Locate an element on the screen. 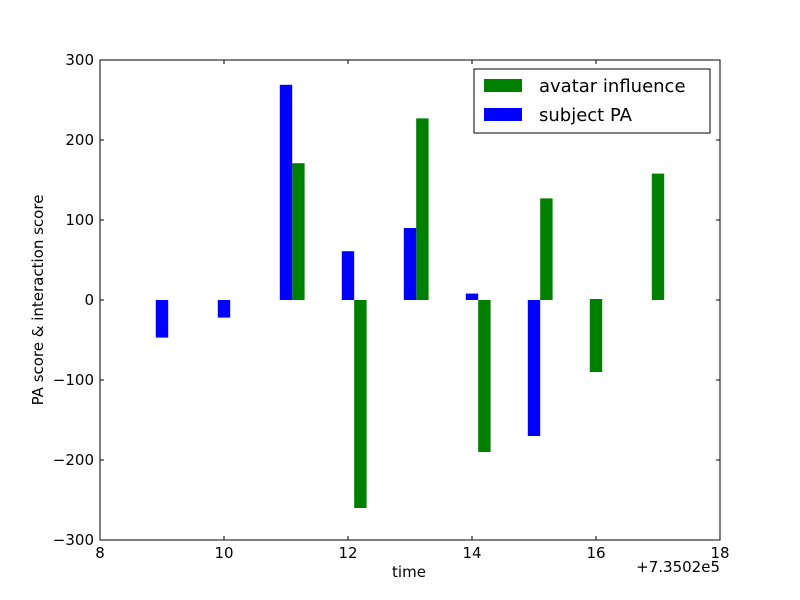  x-tick-label: 14 is located at coordinates (471, 553).